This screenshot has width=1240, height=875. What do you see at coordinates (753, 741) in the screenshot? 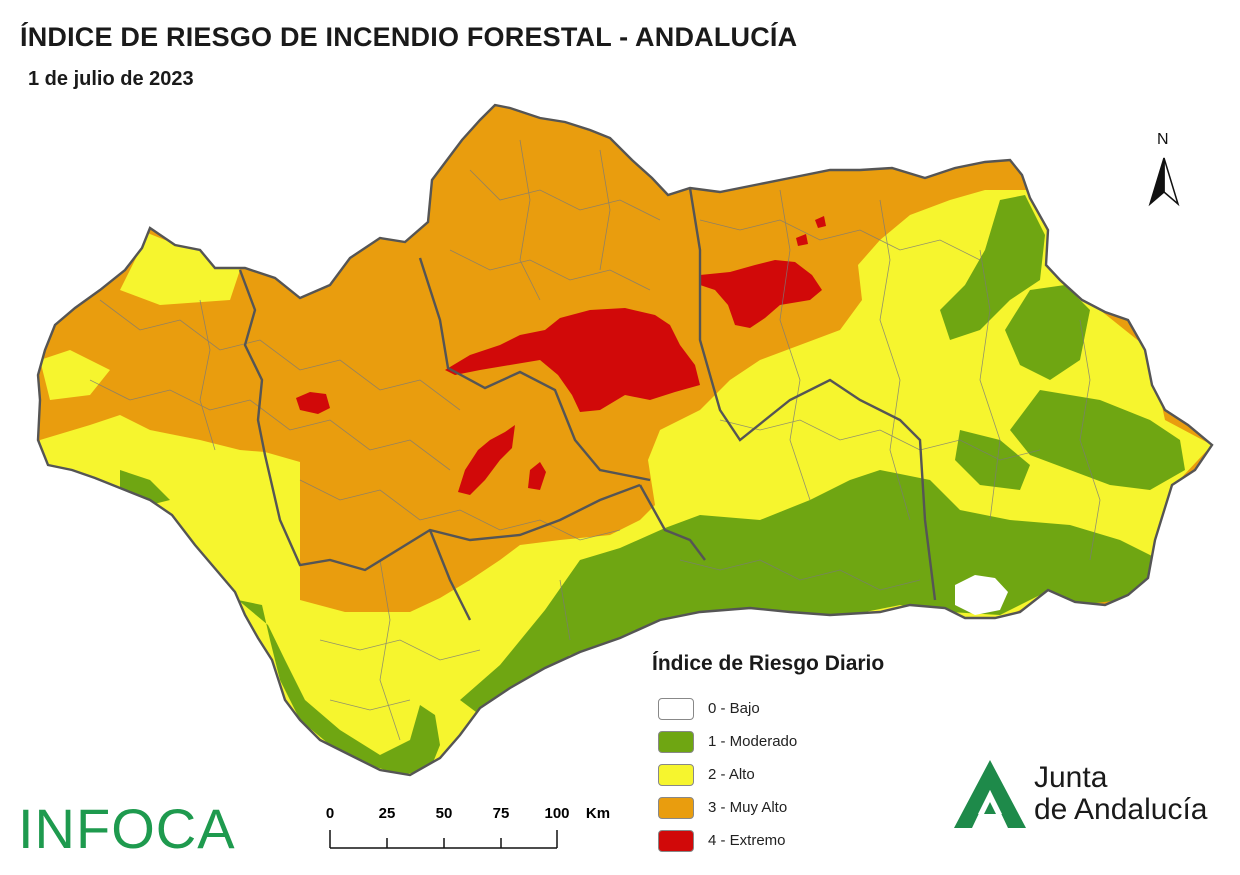
I see `legend-label: 1 - Moderado` at bounding box center [753, 741].